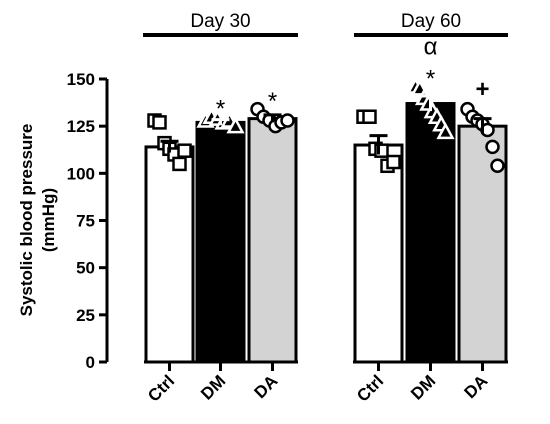  Describe the element at coordinates (431, 21) in the screenshot. I see `group-label: Day 60` at that location.